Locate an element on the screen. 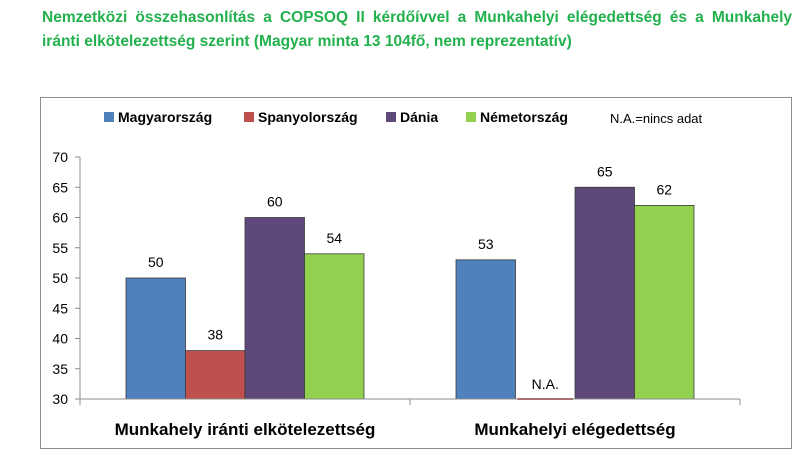 The height and width of the screenshot is (463, 803). bar-value-label: 54 is located at coordinates (334, 238).